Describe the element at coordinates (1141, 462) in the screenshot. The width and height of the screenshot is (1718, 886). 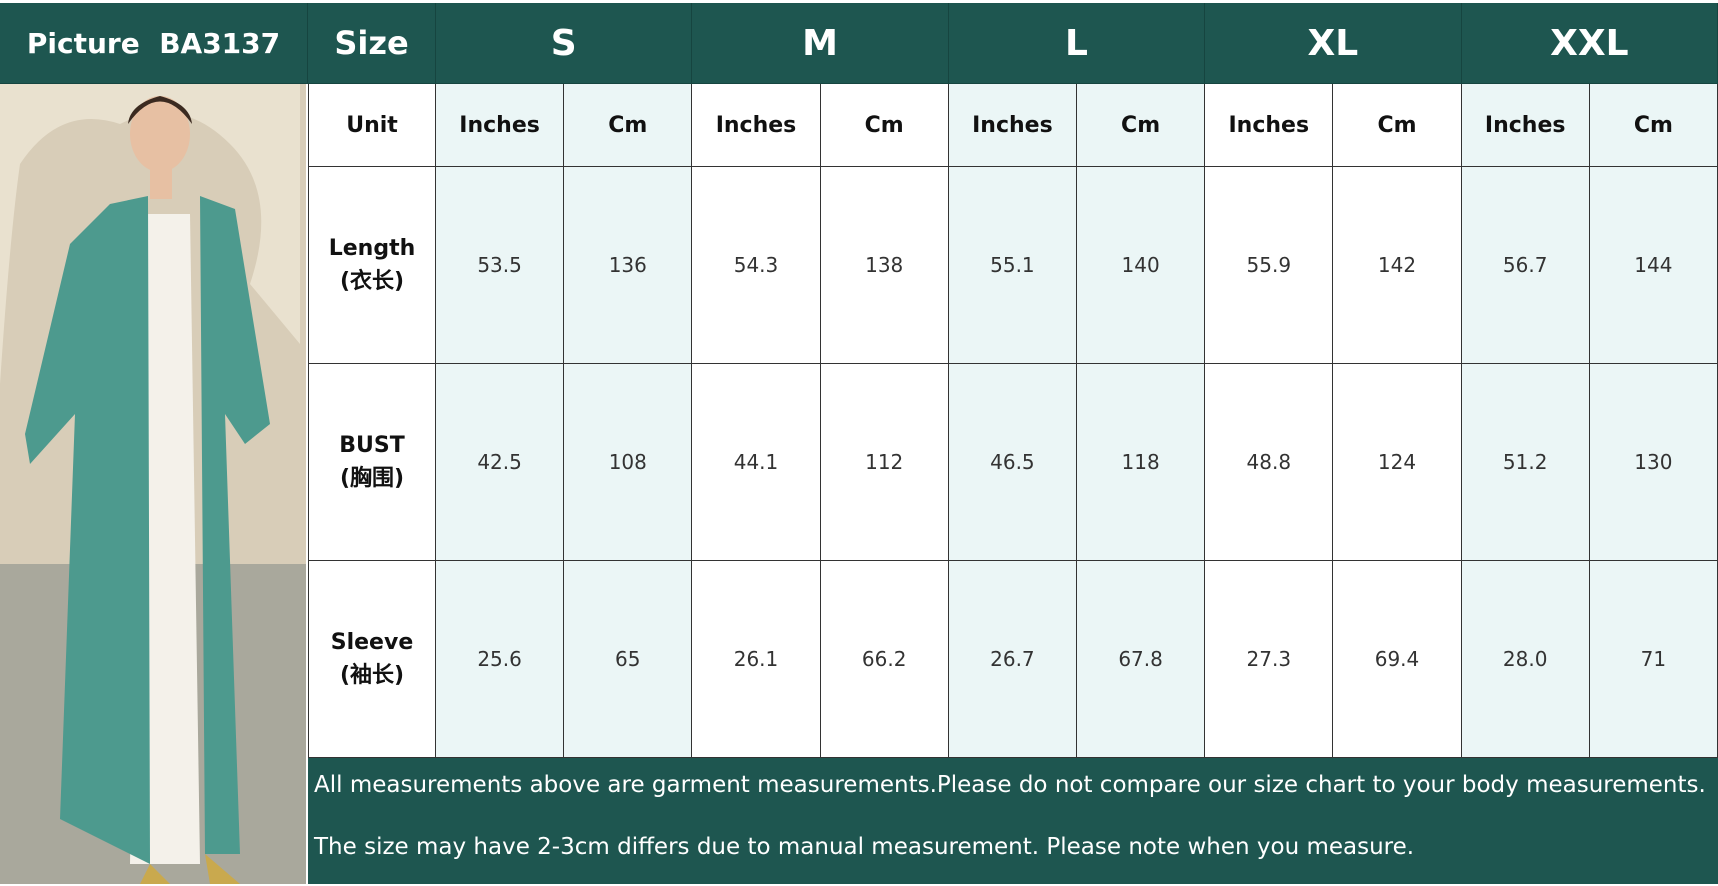
I see `measurement: 118` at that location.